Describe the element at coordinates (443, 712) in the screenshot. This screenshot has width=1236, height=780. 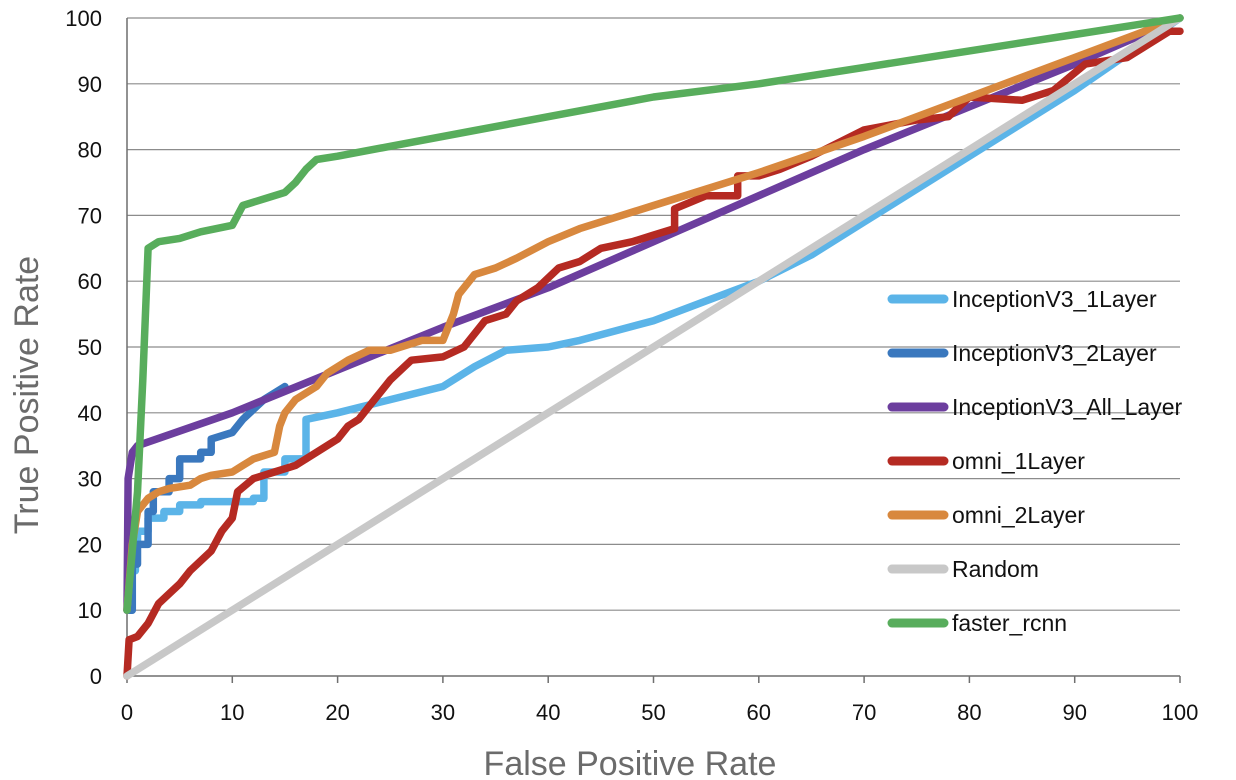
I see `x-tick-label-30: 30` at that location.